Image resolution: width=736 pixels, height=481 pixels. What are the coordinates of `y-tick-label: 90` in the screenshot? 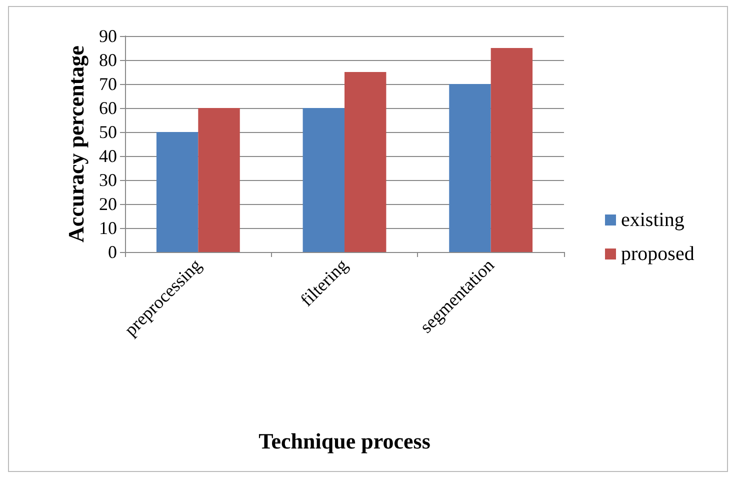 It's located at (108, 36).